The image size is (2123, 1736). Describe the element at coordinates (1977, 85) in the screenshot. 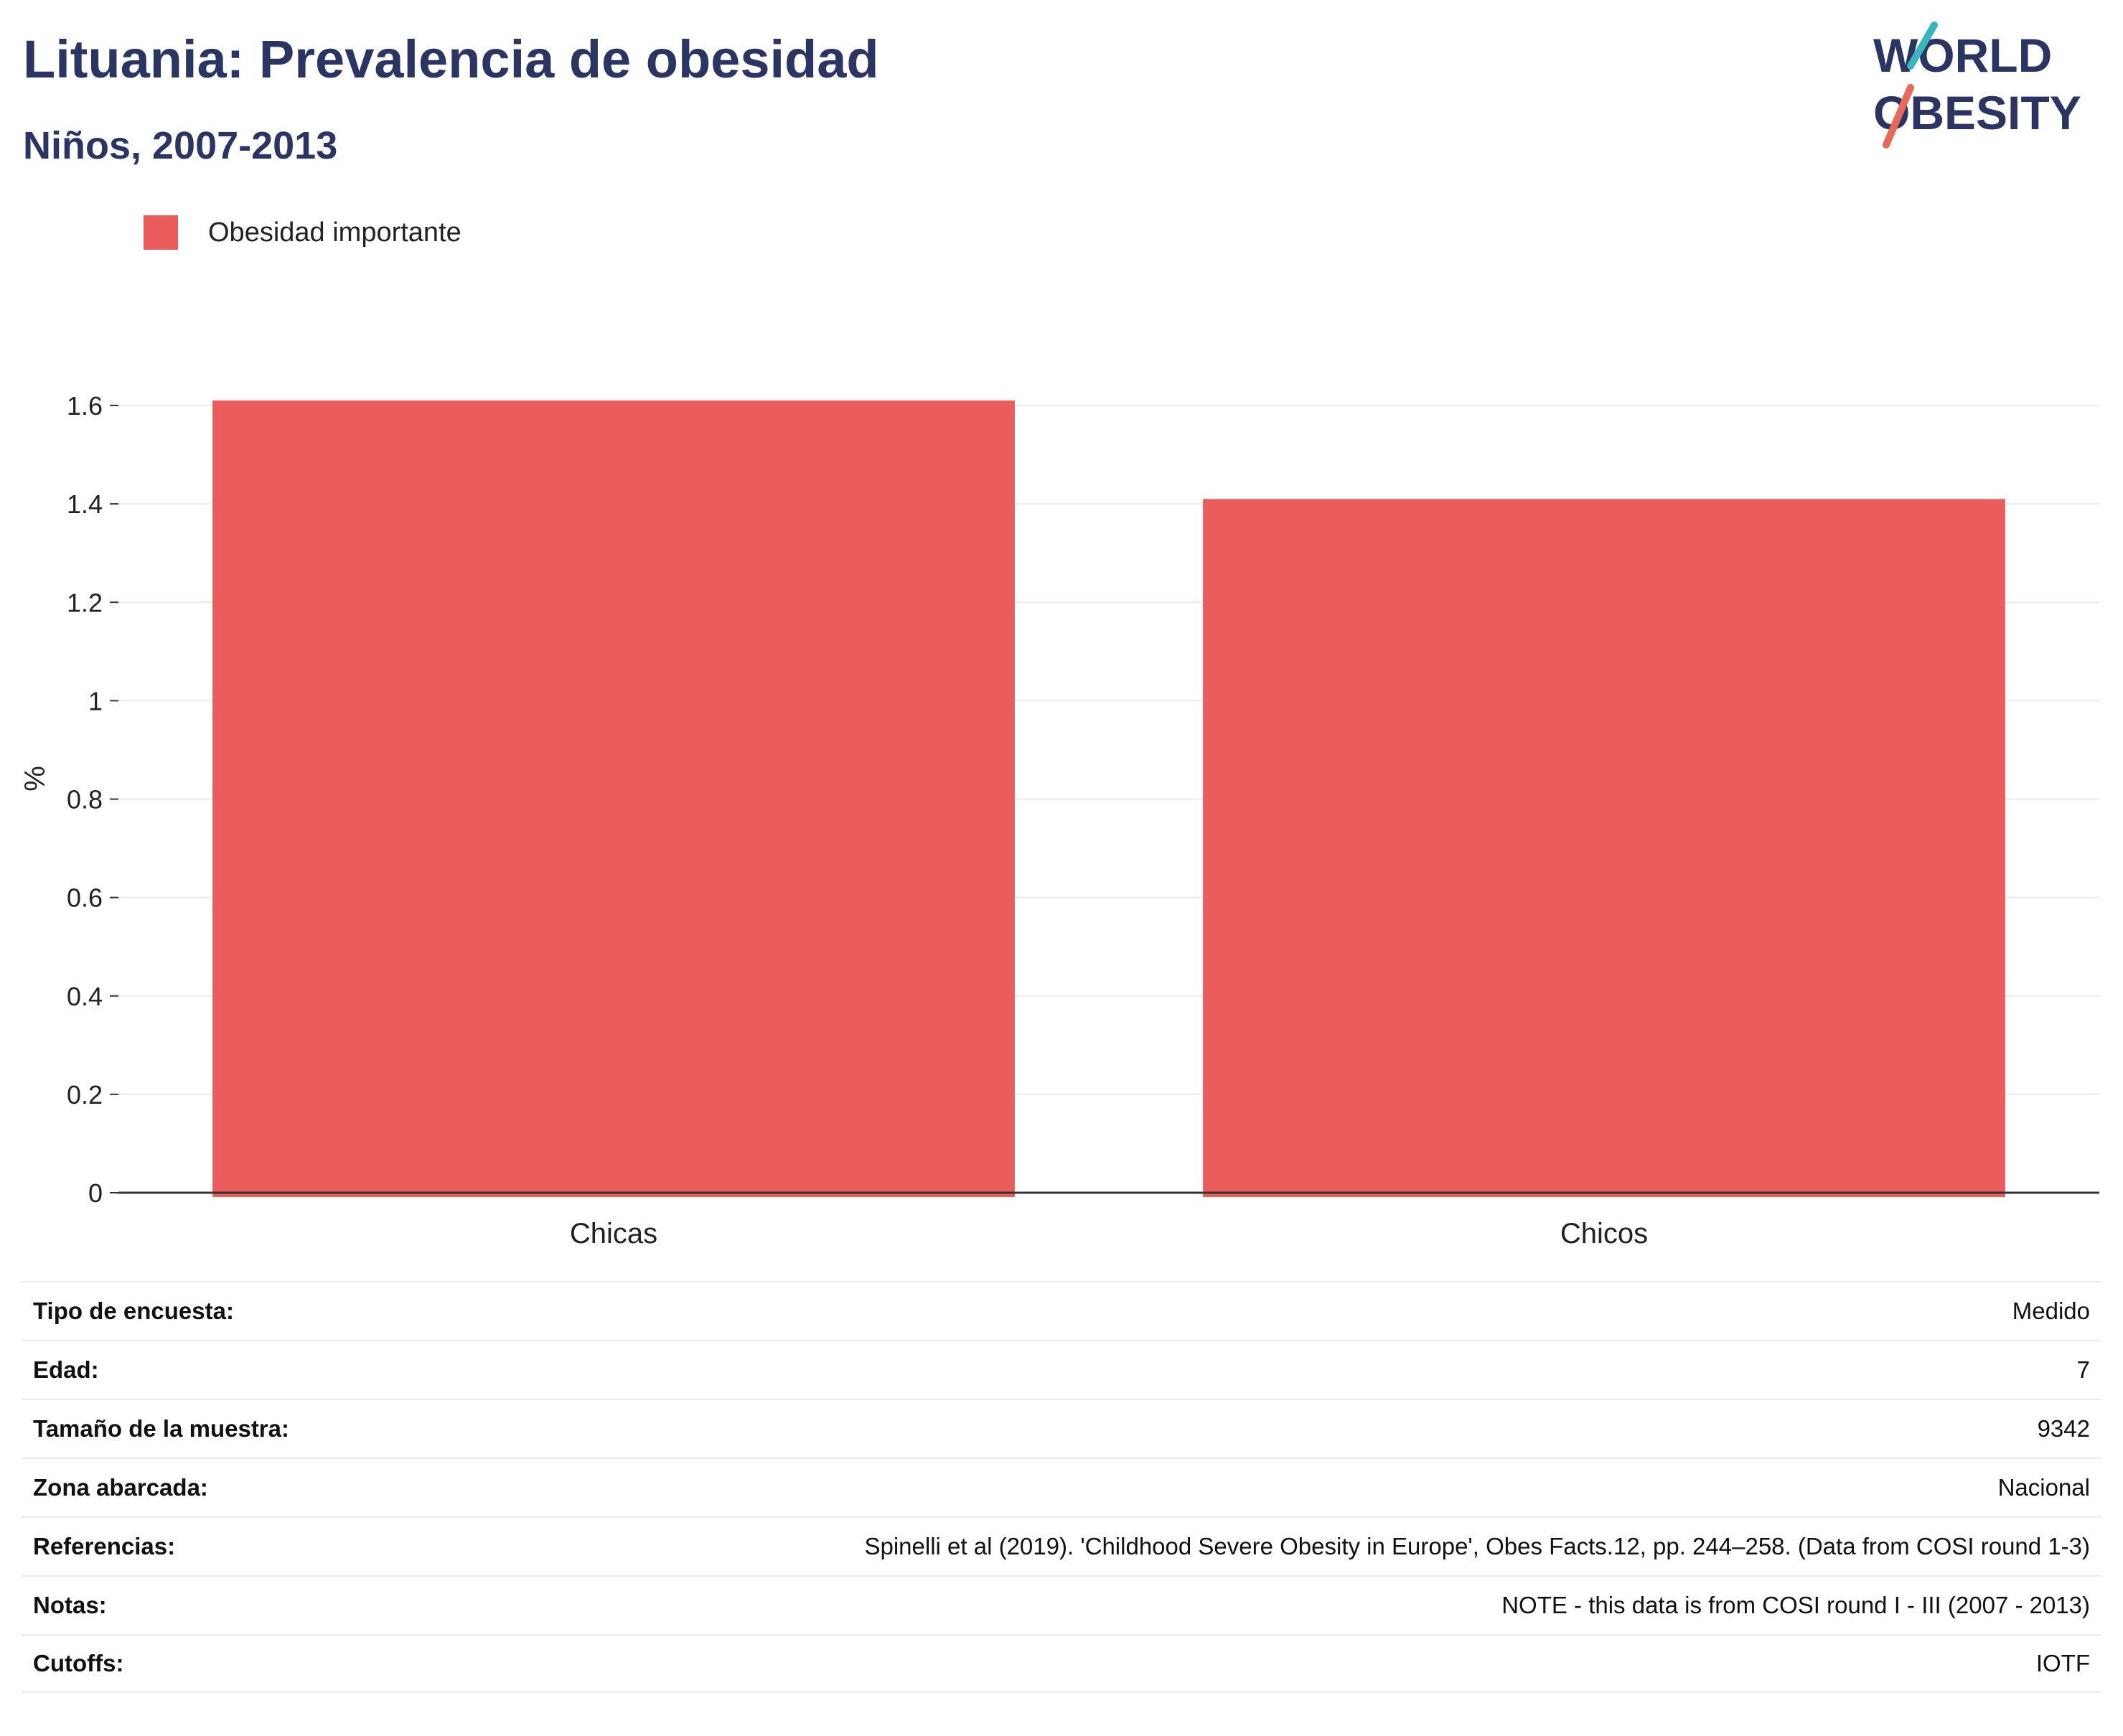

I see `world-obesity-logo: WORLD OBESITY` at that location.